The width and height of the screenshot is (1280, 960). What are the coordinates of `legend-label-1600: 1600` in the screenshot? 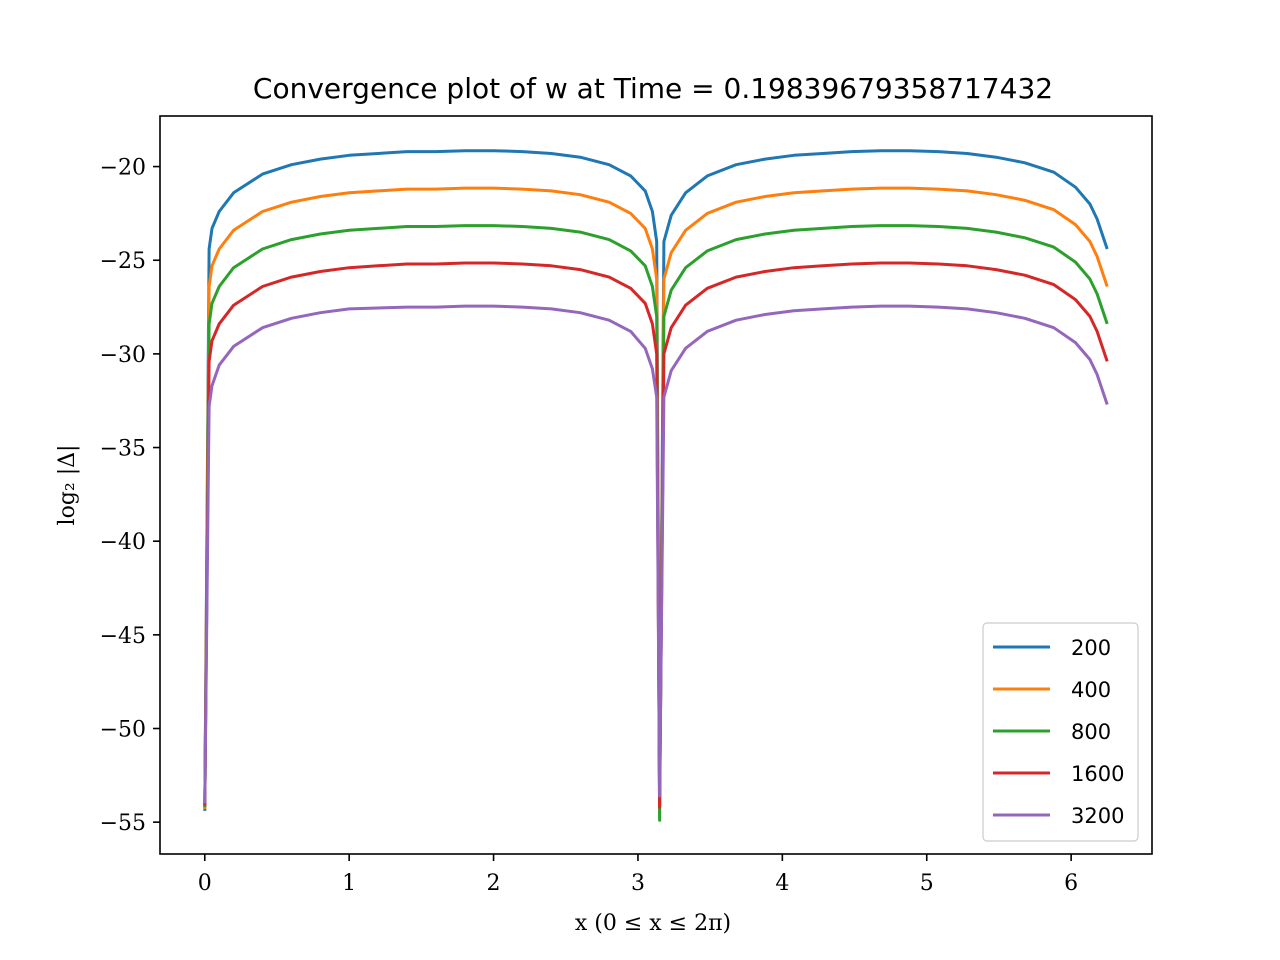 It's located at (1097, 774).